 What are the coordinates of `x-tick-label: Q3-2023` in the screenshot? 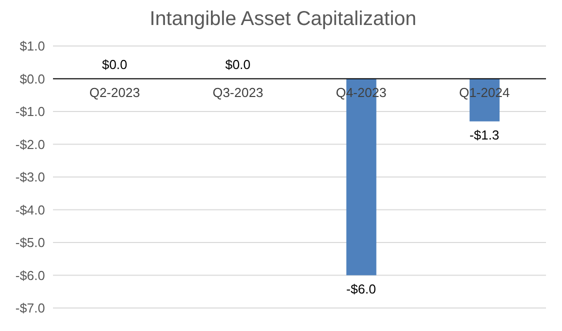 It's located at (238, 92).